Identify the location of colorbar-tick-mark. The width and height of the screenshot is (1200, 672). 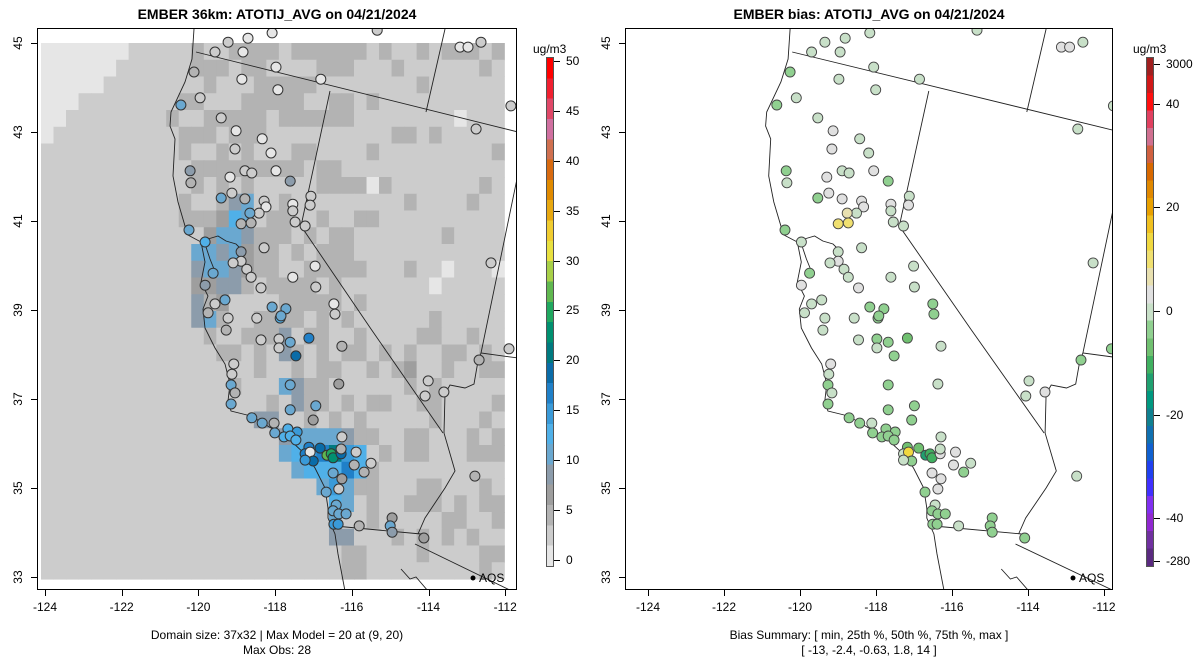
(1157, 64).